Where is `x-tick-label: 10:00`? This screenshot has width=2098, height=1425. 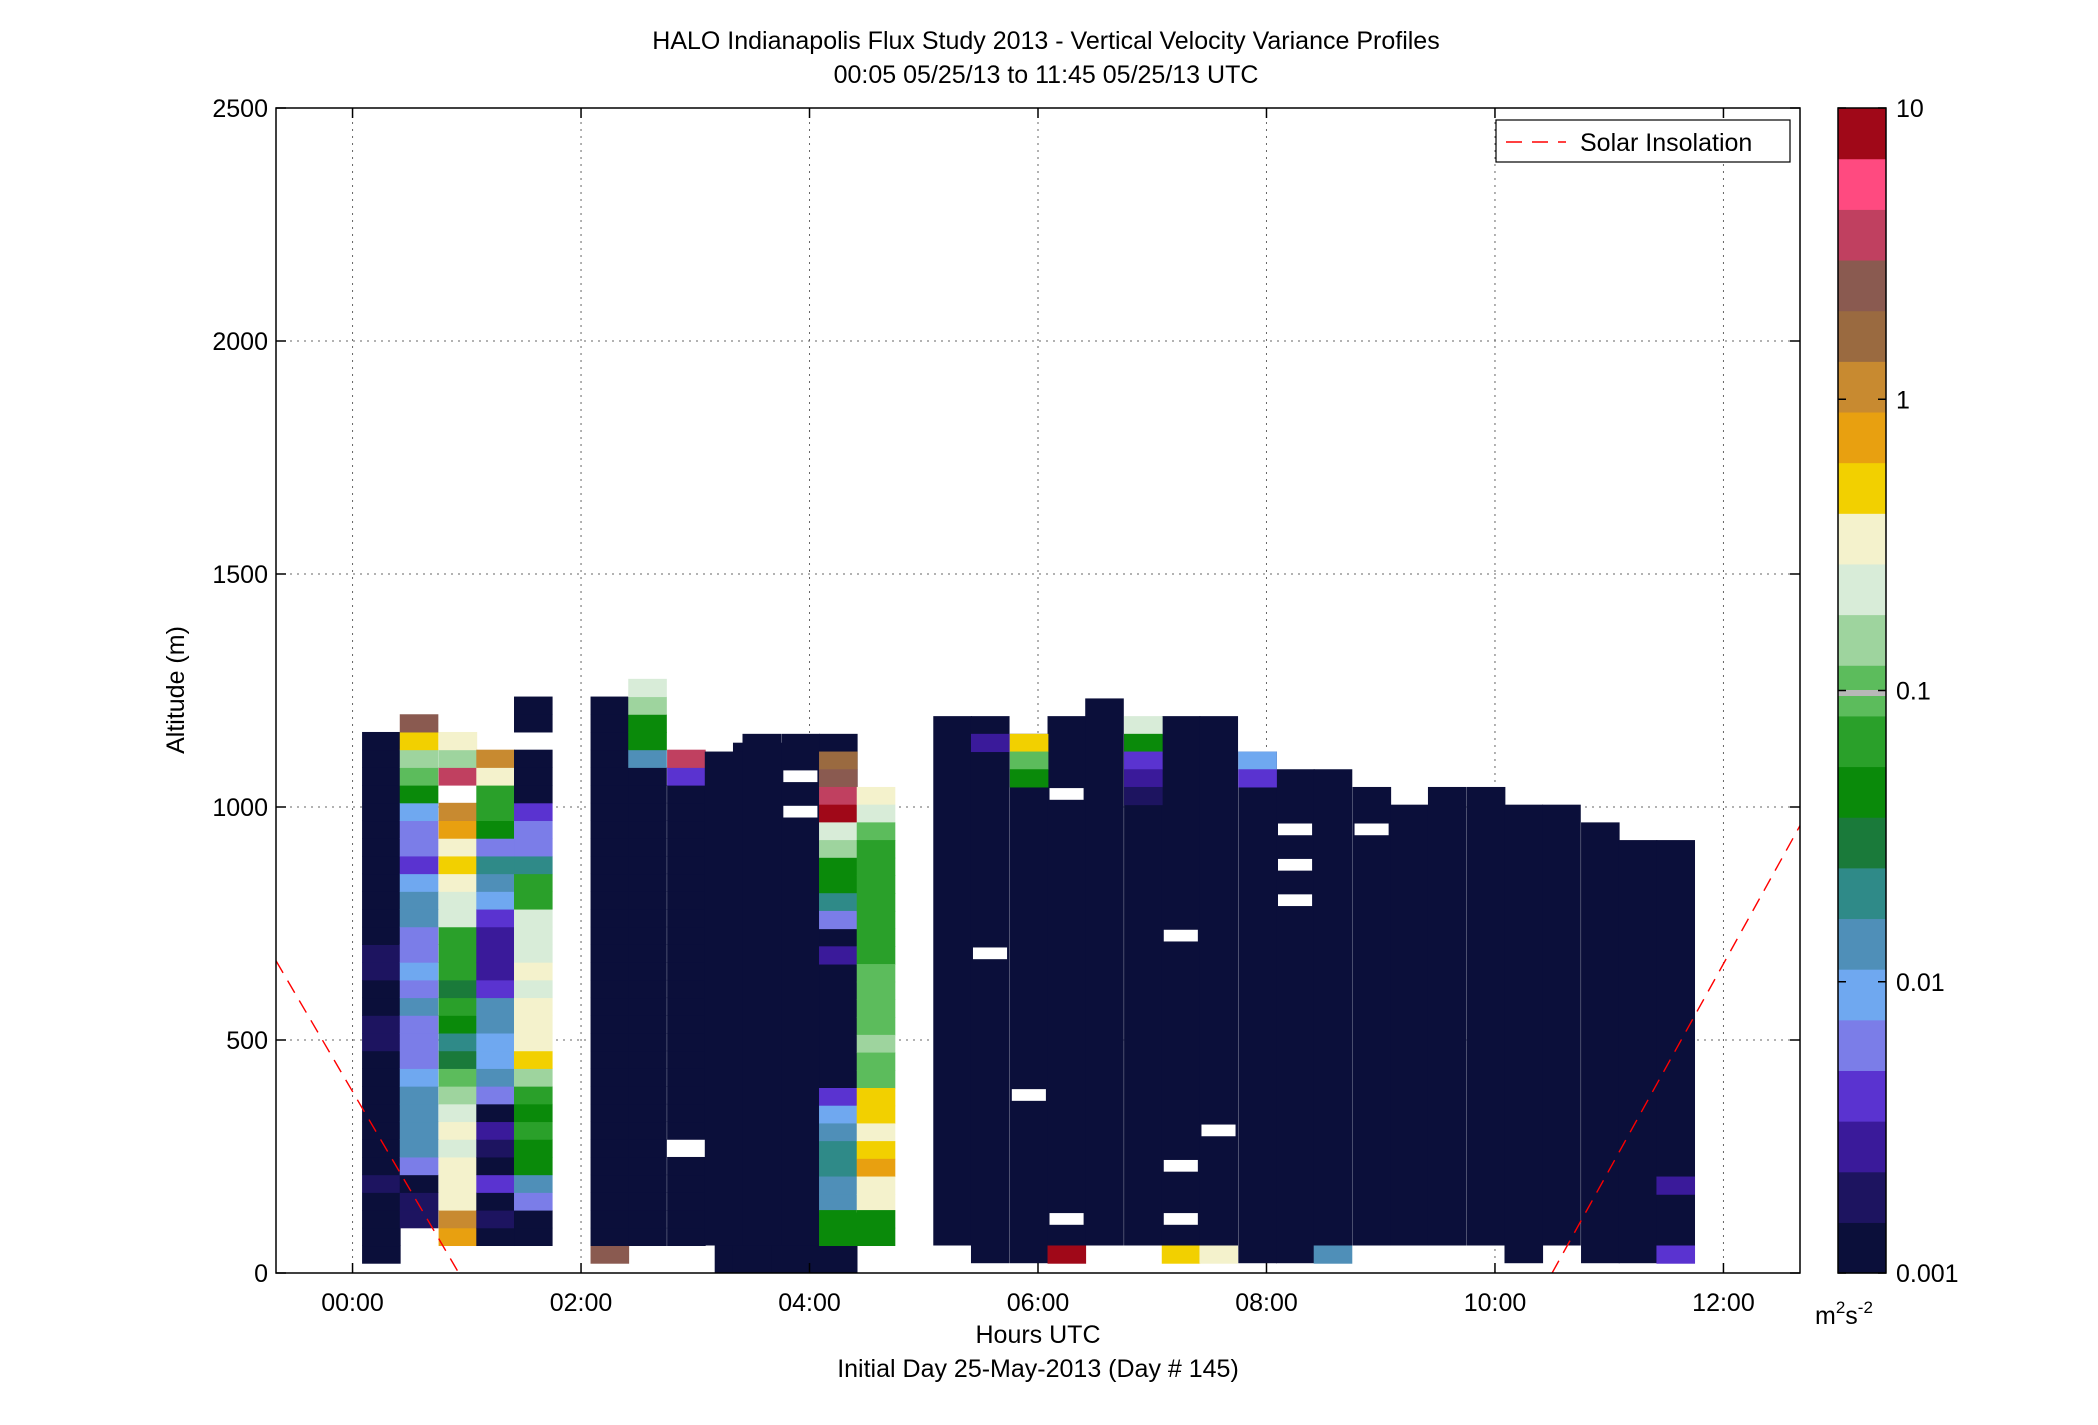 x-tick-label: 10:00 is located at coordinates (1495, 1303).